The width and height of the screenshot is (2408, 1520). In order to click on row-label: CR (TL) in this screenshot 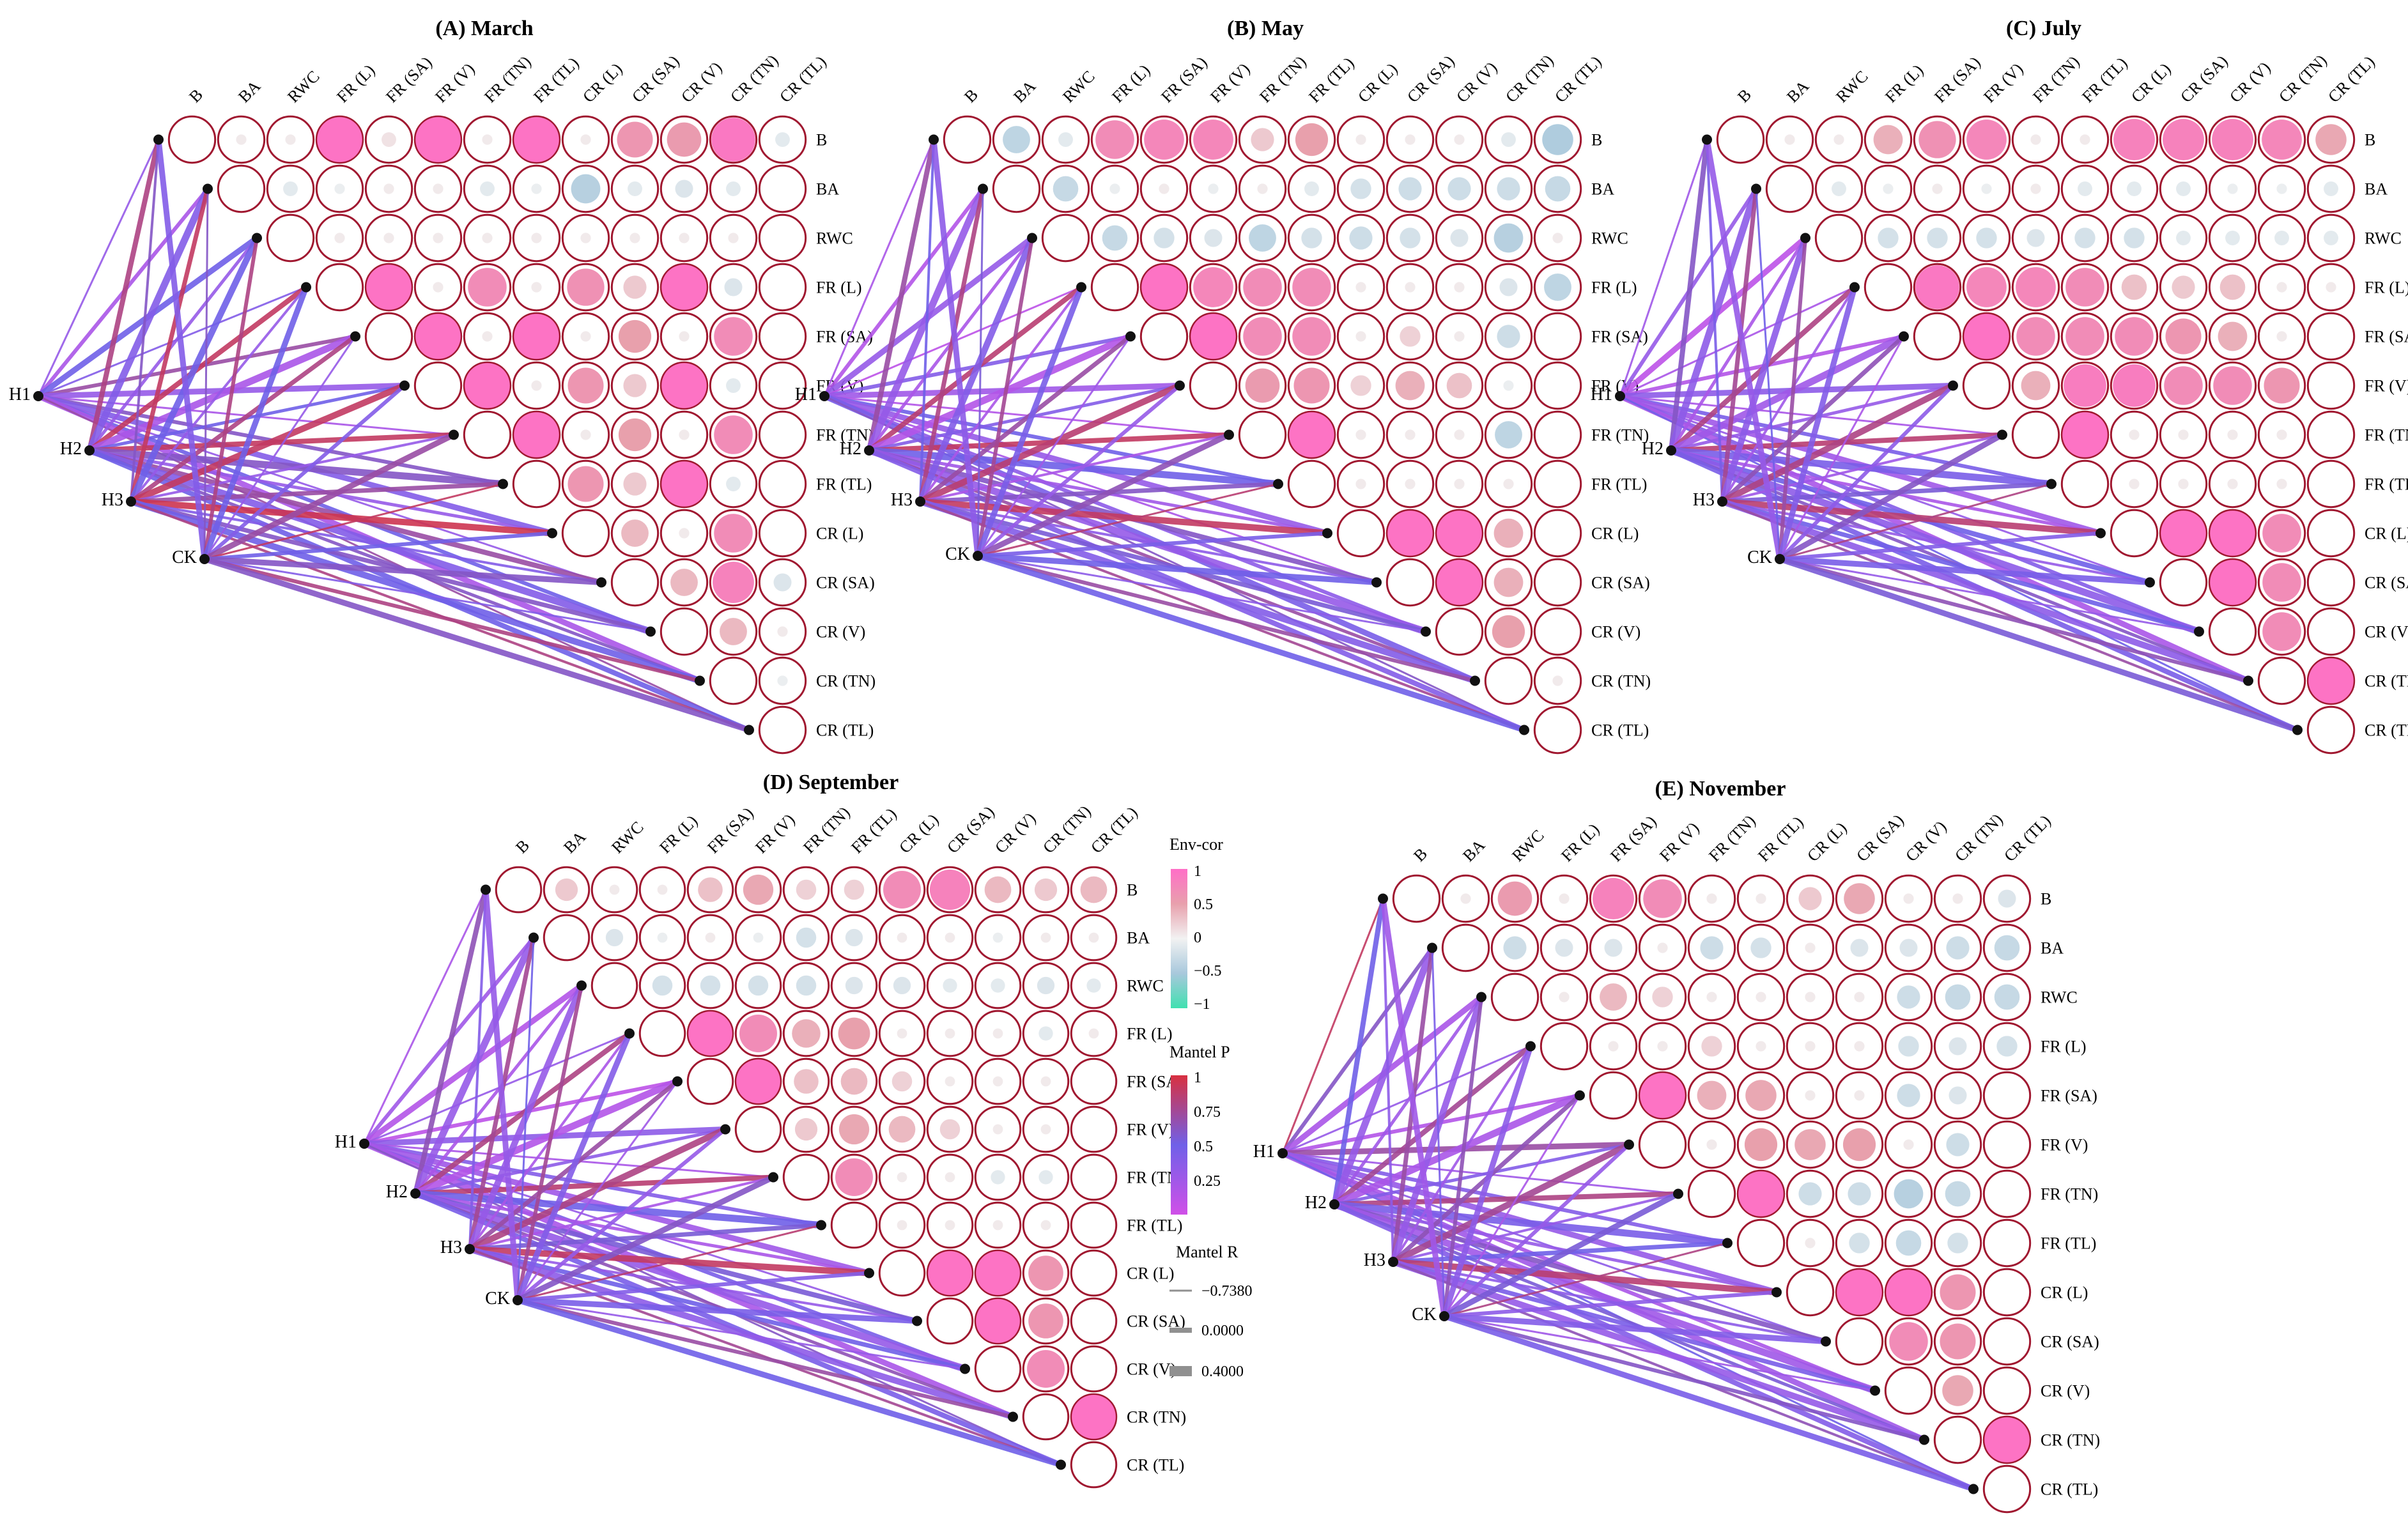, I will do `click(1620, 730)`.